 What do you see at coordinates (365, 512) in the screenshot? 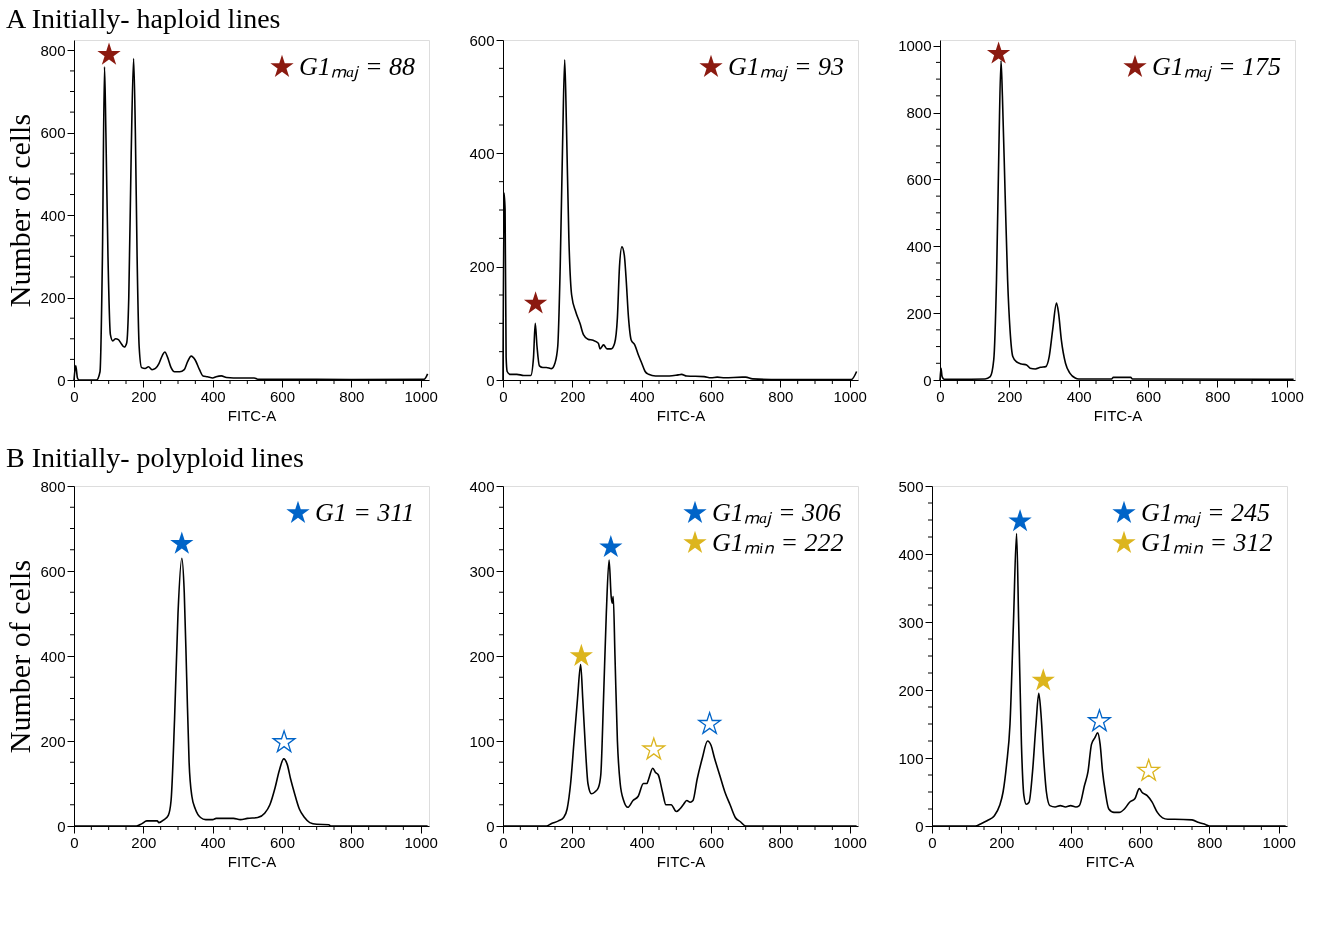
I see `legend-label: G1 = 311` at bounding box center [365, 512].